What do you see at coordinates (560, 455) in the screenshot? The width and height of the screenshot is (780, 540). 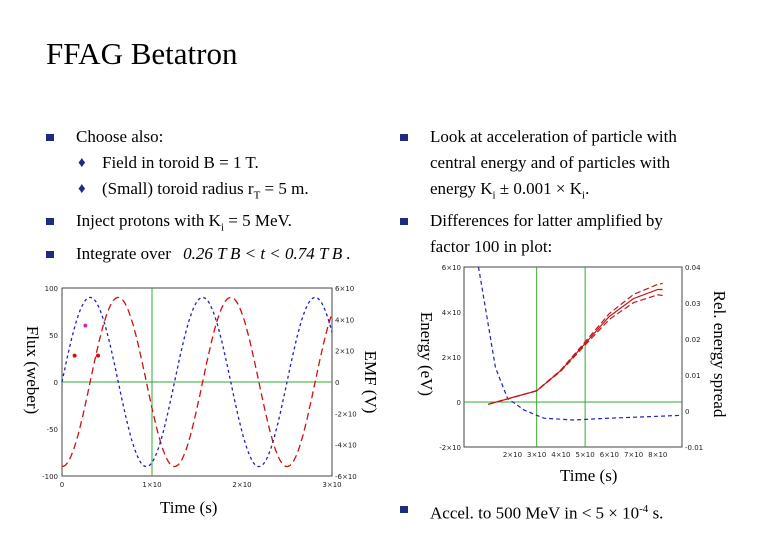 I see `x-tick-label: 4×10` at bounding box center [560, 455].